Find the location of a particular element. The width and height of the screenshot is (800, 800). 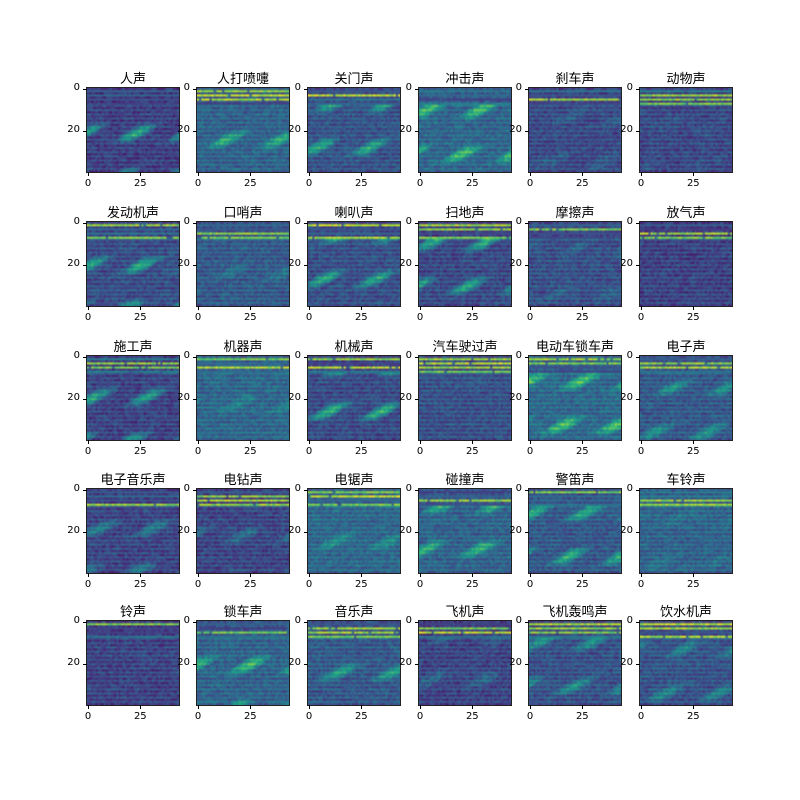

subplot-panel: 汽车驶过声 0 20 0 25 is located at coordinates (455, 398).